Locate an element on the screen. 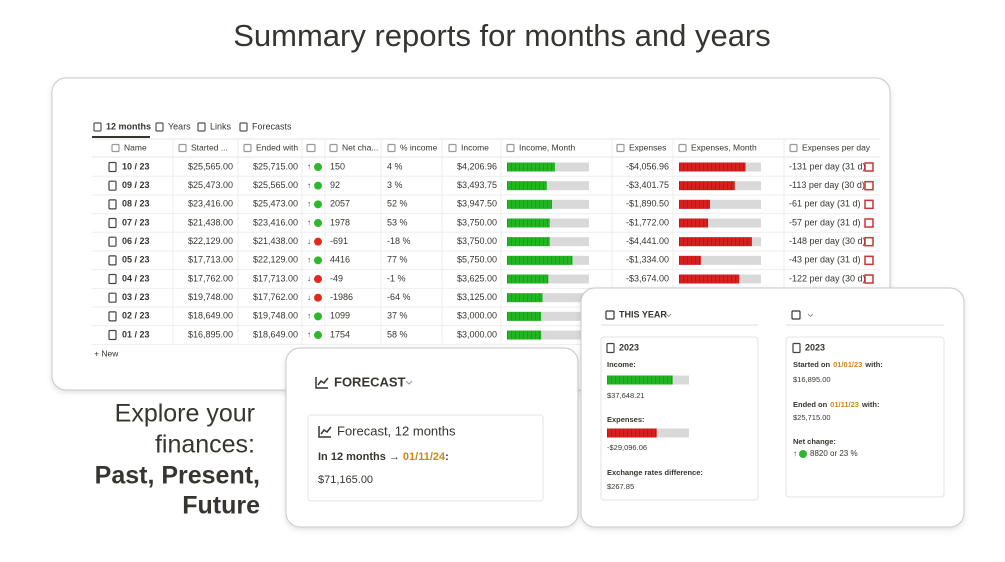 Image resolution: width=1005 pixels, height=562 pixels. cell-pct: 53 % is located at coordinates (397, 222).